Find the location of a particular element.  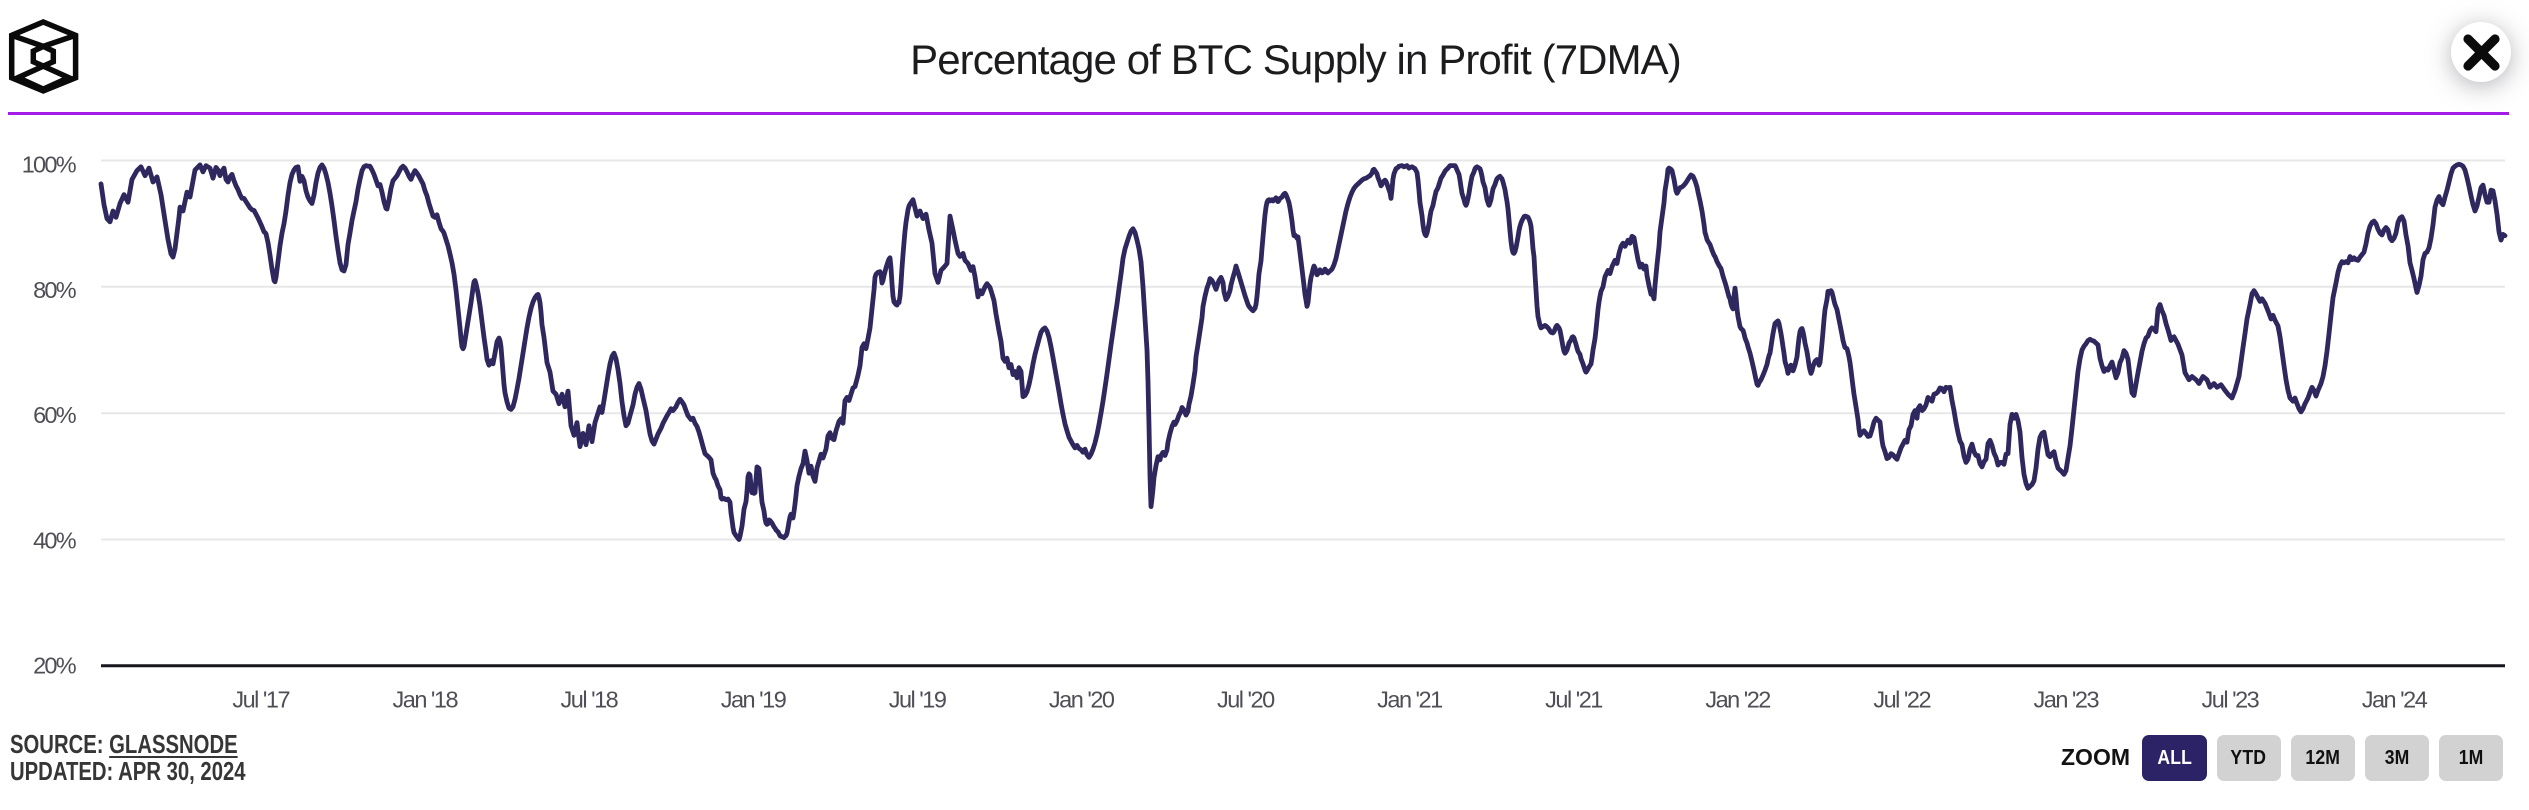

svg-text: 60% is located at coordinates (55, 415).